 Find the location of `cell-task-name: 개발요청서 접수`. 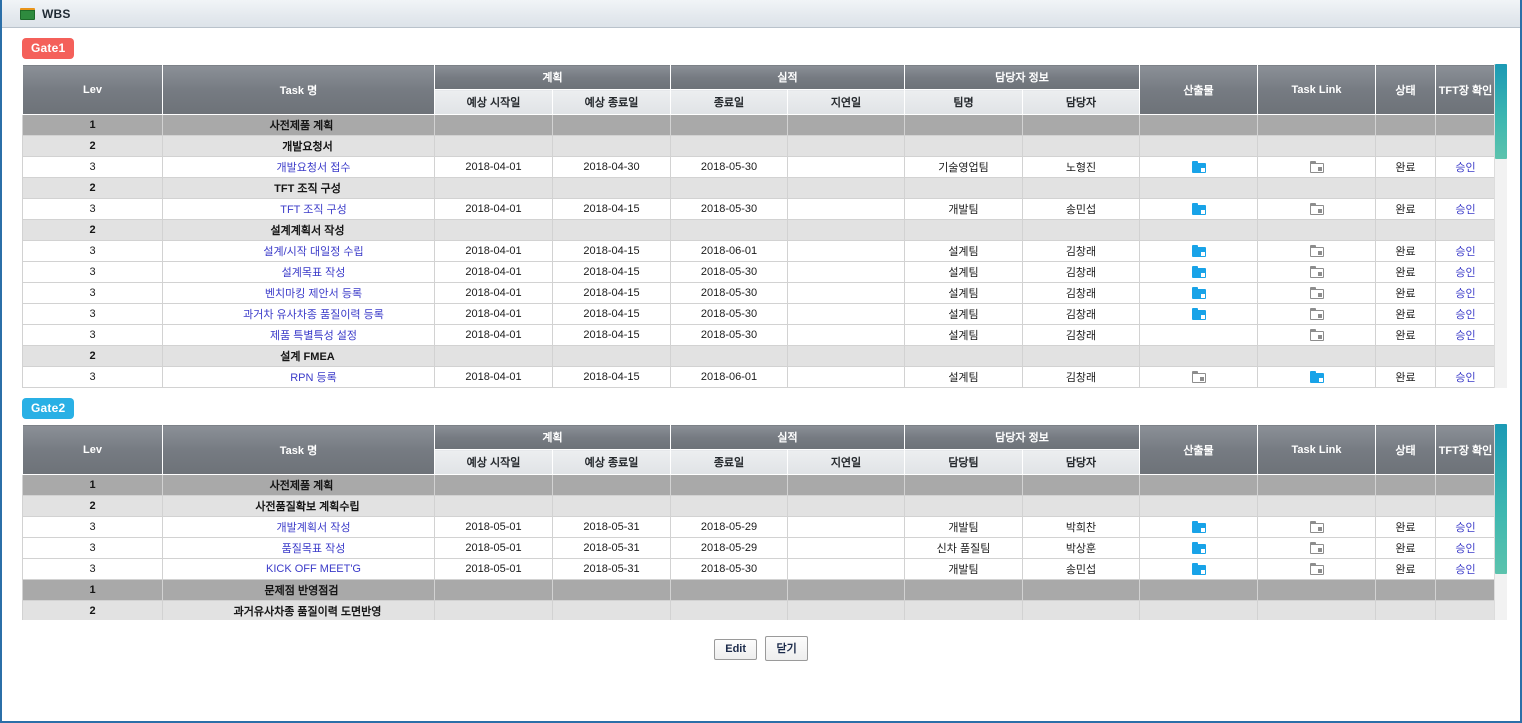

cell-task-name: 개발요청서 접수 is located at coordinates (298, 167).